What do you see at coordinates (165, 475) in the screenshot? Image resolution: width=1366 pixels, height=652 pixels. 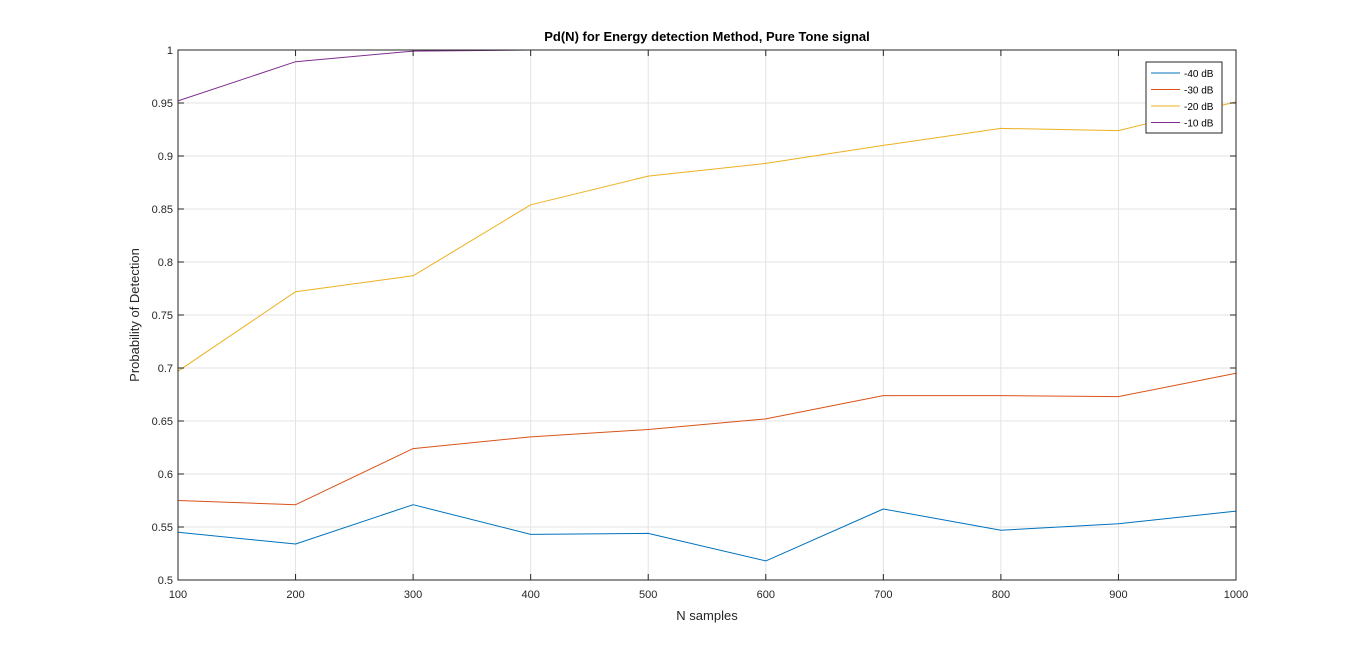 I see `y-tick-label: 0.6` at bounding box center [165, 475].